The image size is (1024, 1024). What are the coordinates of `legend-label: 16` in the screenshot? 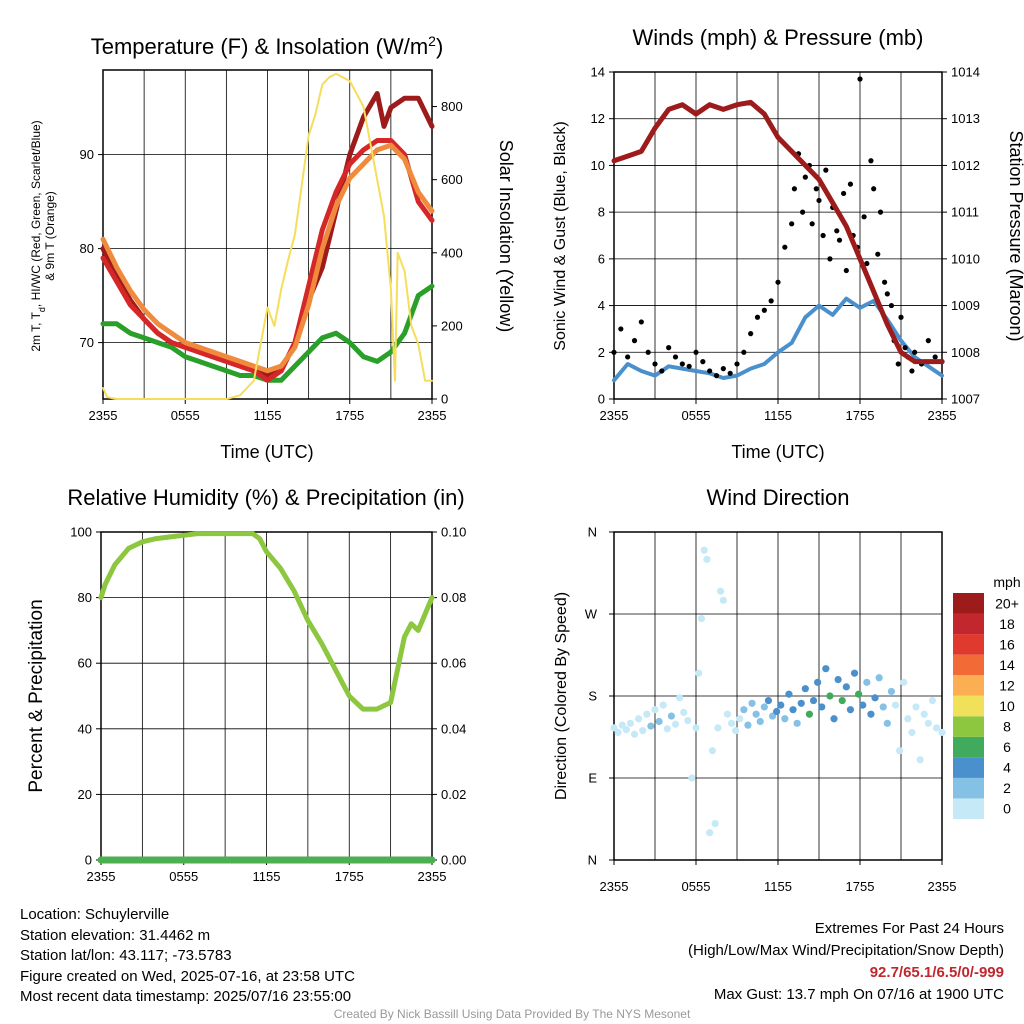 It's located at (1007, 644).